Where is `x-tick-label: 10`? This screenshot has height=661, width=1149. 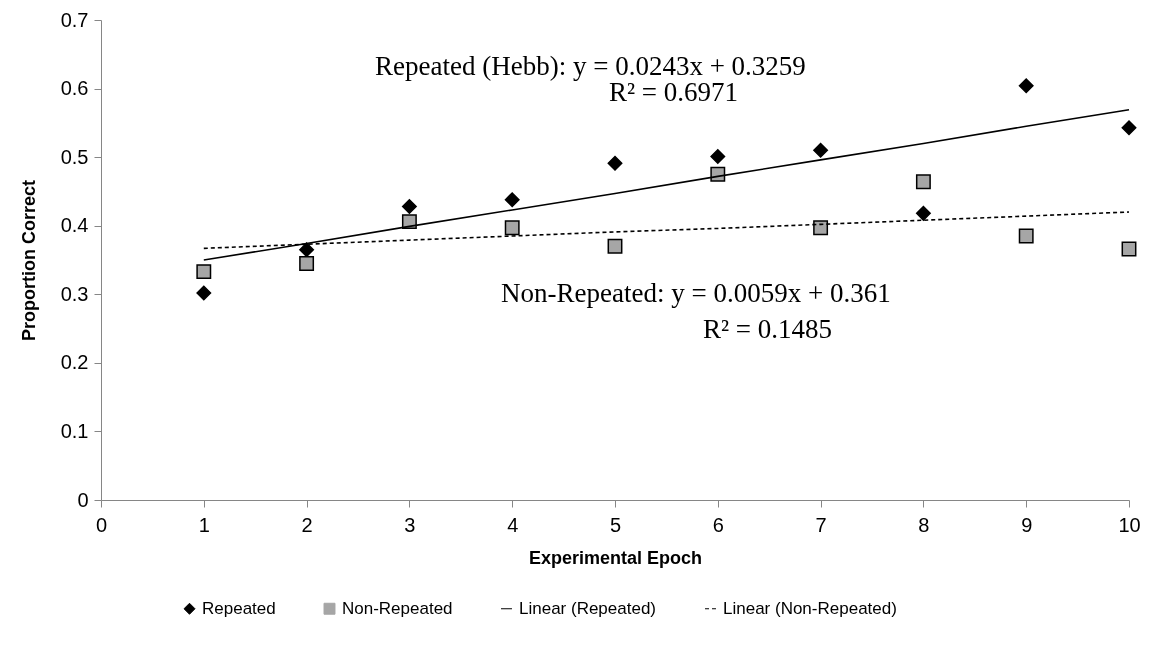 x-tick-label: 10 is located at coordinates (1129, 524).